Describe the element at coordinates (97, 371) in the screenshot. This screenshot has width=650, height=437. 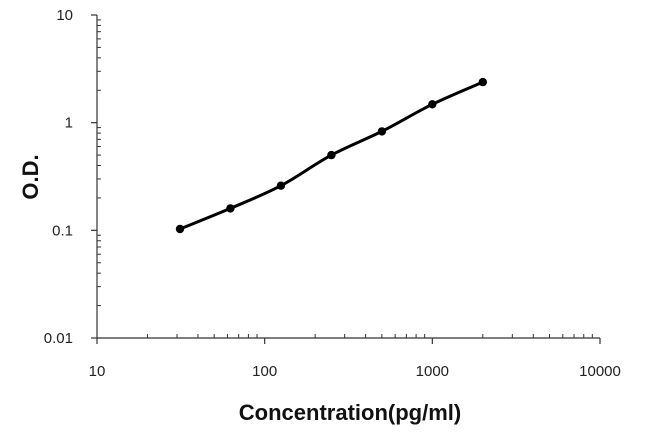
I see `x-tick-label: 10` at that location.